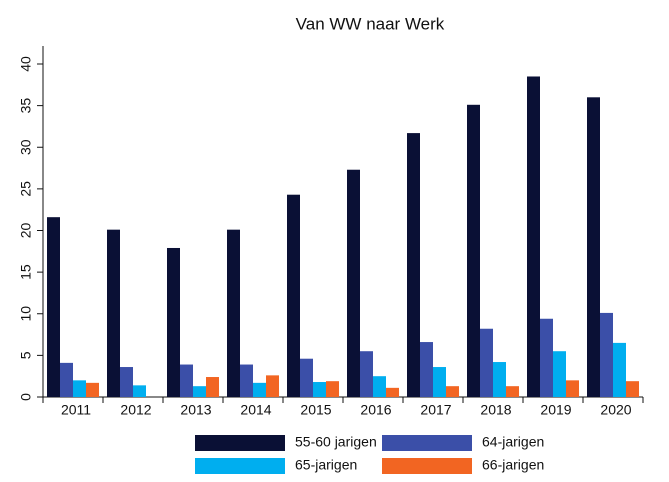  What do you see at coordinates (435, 410) in the screenshot?
I see `x-tick-label: 2017` at bounding box center [435, 410].